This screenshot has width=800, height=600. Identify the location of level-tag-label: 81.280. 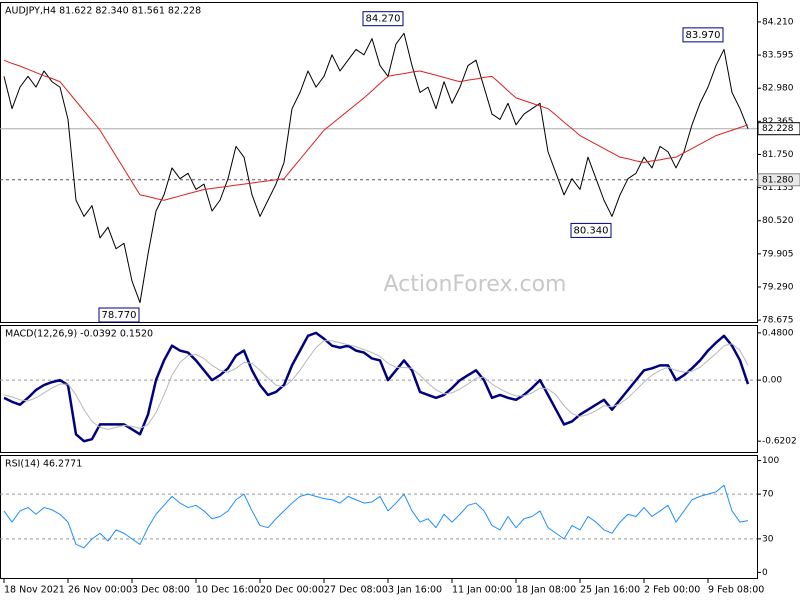
(778, 180).